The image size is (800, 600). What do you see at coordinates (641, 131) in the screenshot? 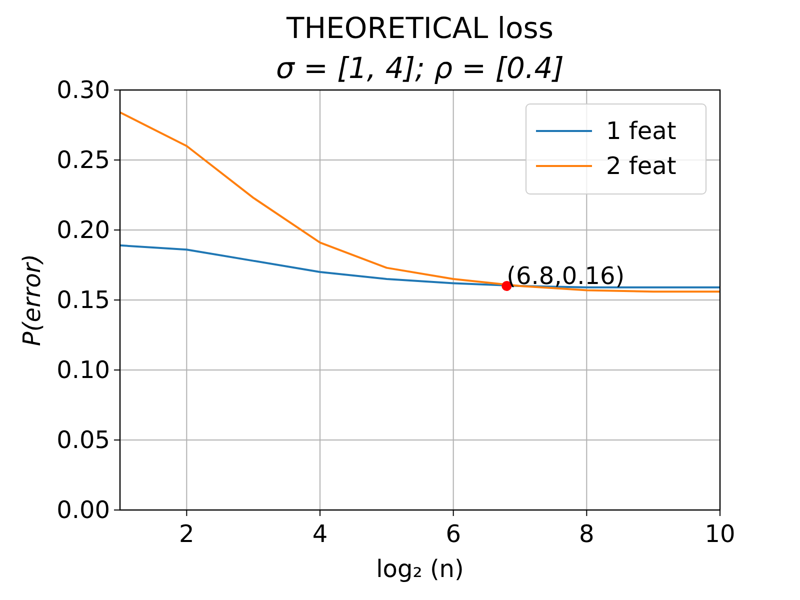
I see `legend-label: 1 feat` at bounding box center [641, 131].